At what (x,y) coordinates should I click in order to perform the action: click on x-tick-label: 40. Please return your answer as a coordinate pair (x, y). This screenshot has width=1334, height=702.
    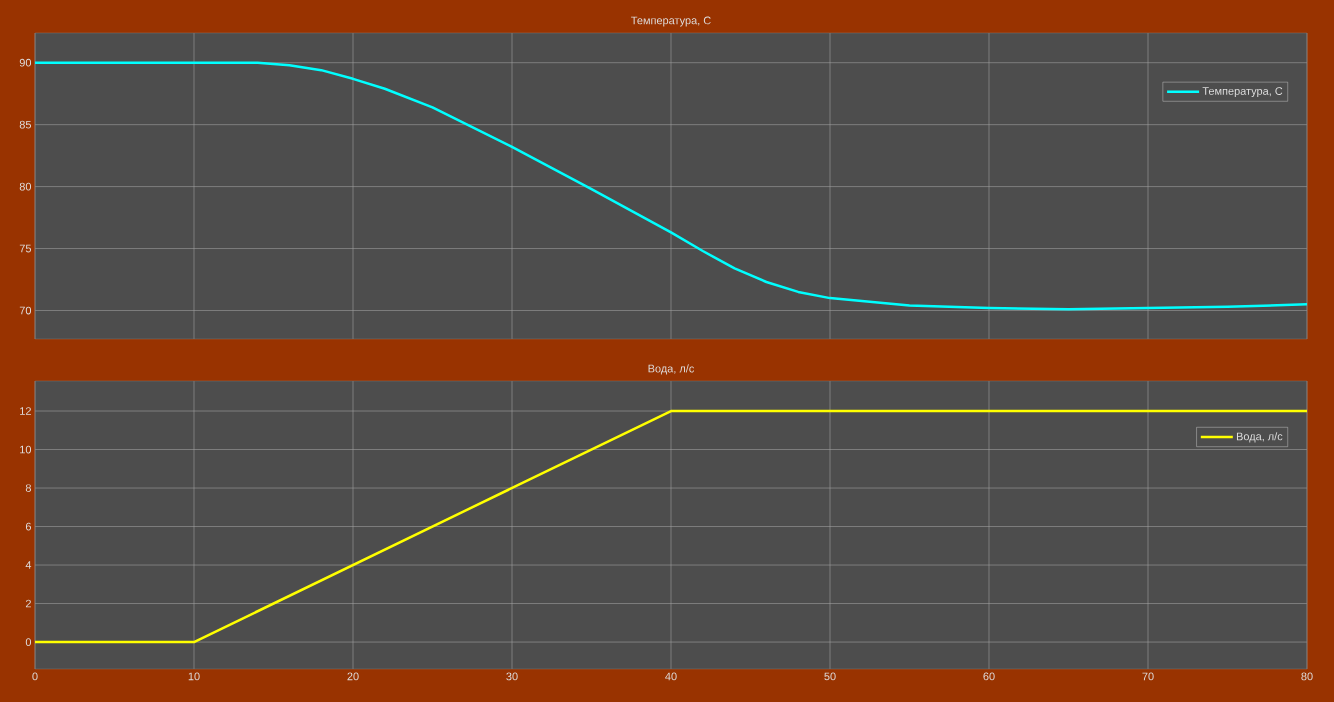
    Looking at the image, I should click on (671, 676).